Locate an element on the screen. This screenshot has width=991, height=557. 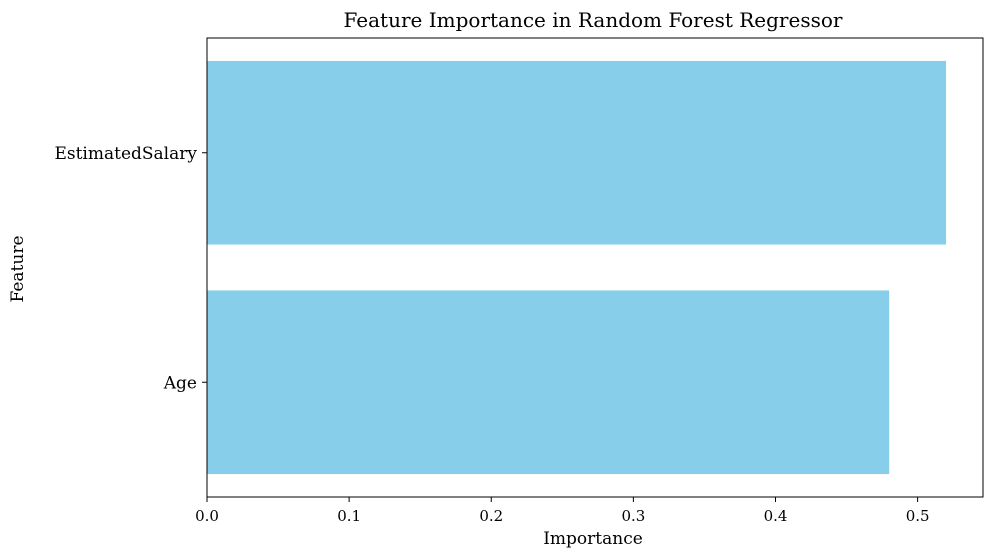
y-tick-label: EstimatedSalary is located at coordinates (125, 154).